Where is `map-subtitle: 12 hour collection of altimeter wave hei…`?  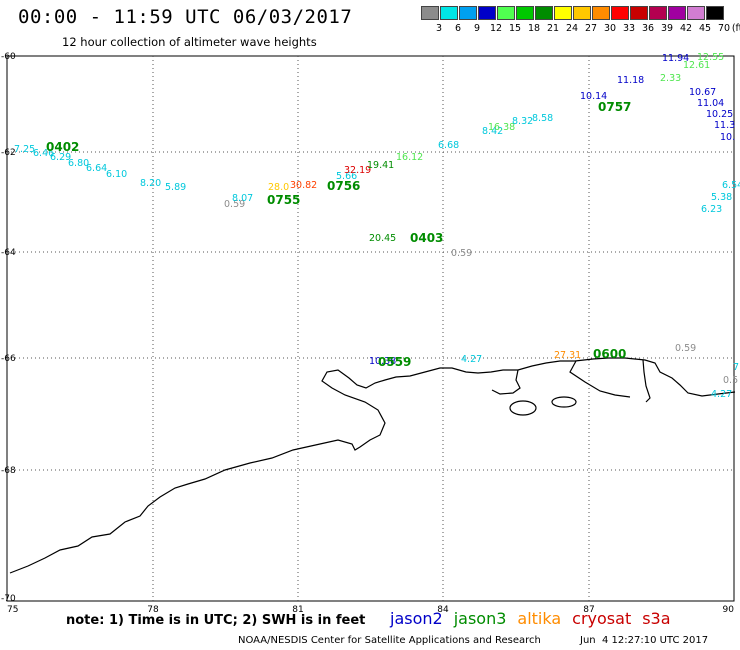 map-subtitle: 12 hour collection of altimeter wave hei… is located at coordinates (189, 42).